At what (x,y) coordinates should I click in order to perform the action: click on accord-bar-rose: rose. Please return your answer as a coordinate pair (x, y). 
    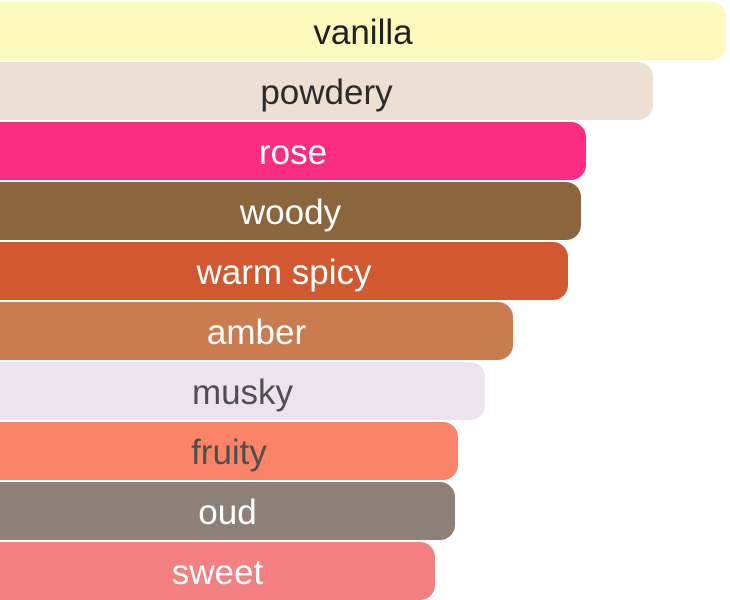
    Looking at the image, I should click on (293, 151).